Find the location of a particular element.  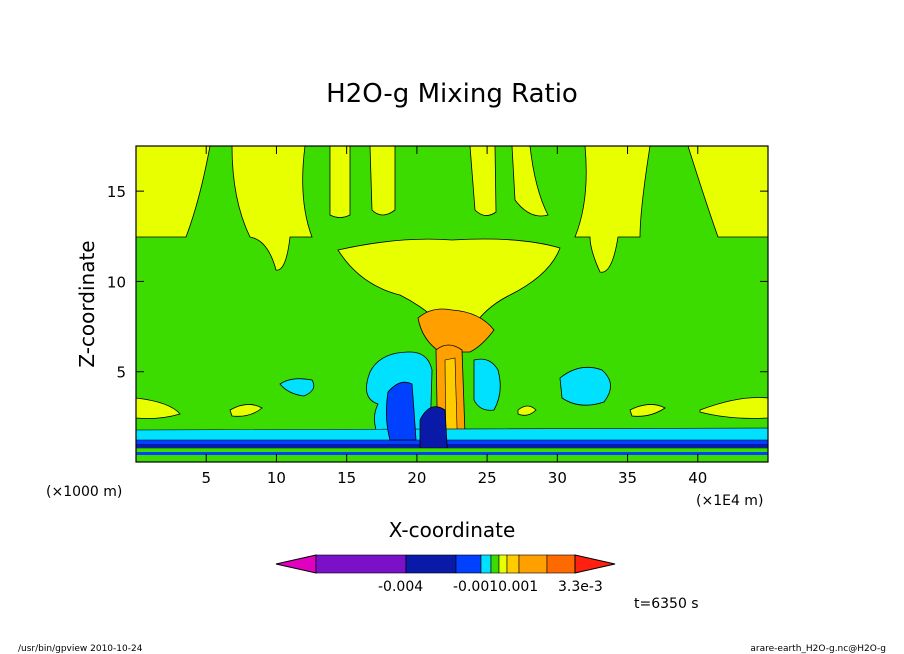

region-navy-band is located at coordinates (452, 445).